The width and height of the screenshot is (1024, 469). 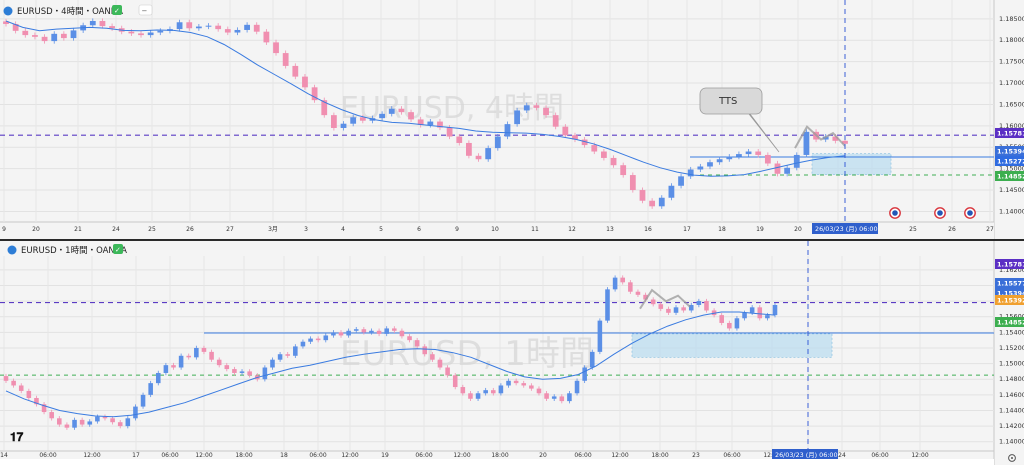 I want to click on settings-gear-icon, so click(x=1012, y=458).